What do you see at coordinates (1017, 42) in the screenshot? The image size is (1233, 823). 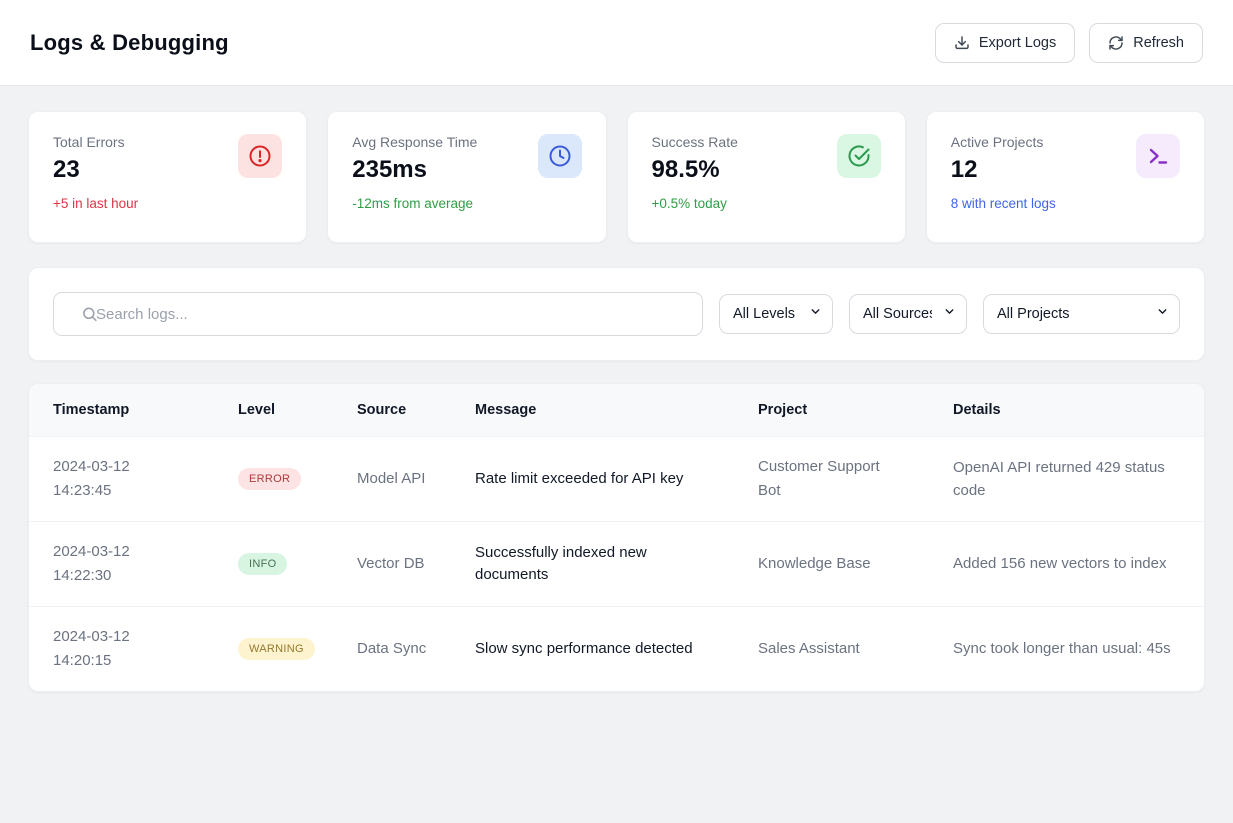 I see `export-logs-label: Export Logs` at bounding box center [1017, 42].